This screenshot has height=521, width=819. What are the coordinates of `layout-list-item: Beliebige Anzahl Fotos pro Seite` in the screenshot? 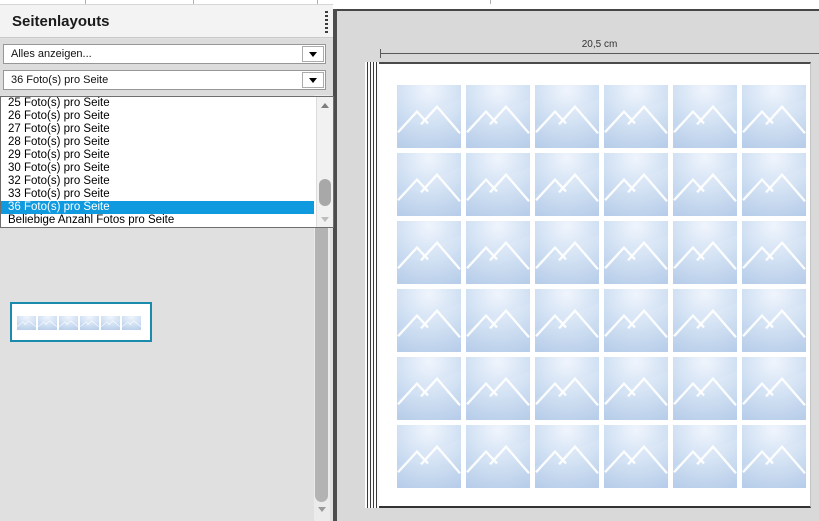 It's located at (91, 220).